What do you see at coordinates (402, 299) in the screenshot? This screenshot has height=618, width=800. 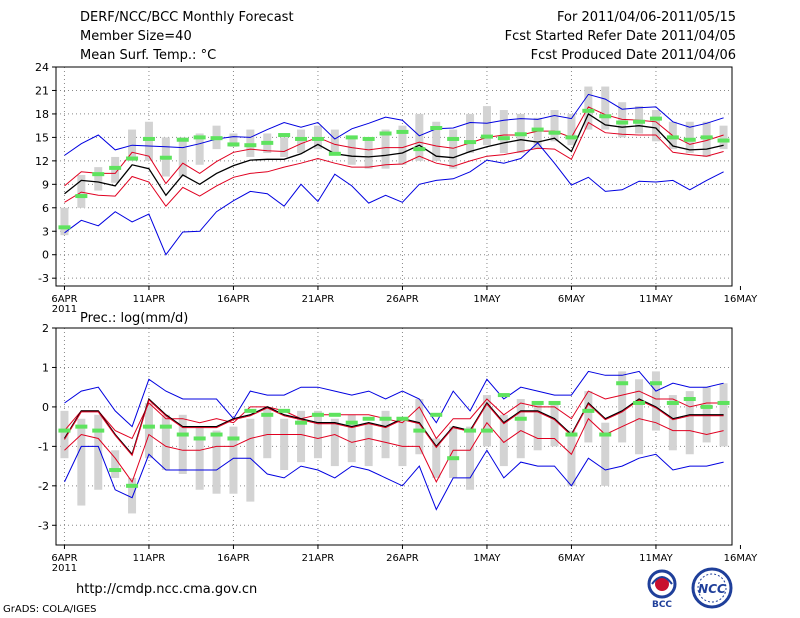 I see `temp-x-tick-label: 26APR` at bounding box center [402, 299].